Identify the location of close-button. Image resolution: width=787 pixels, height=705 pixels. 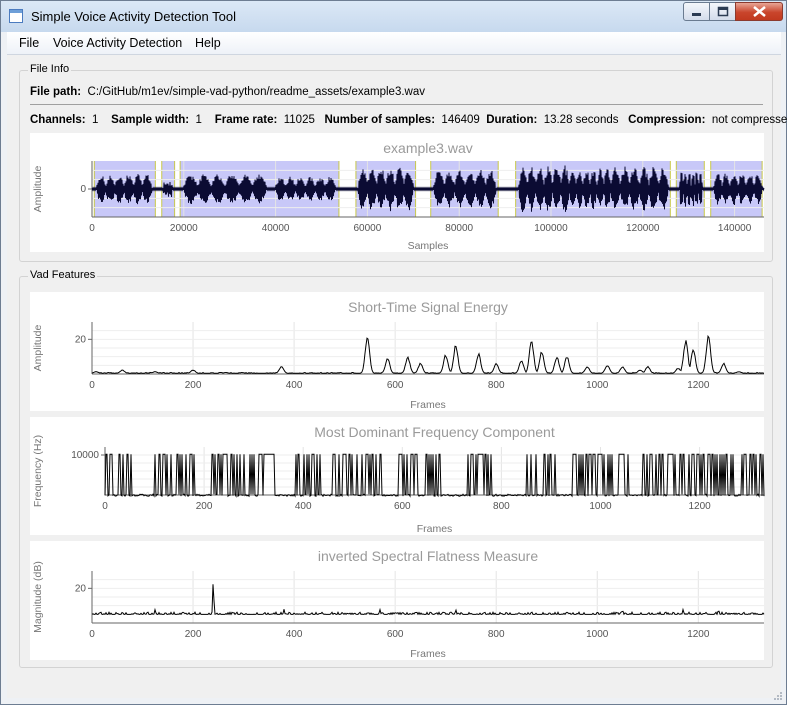
(759, 11).